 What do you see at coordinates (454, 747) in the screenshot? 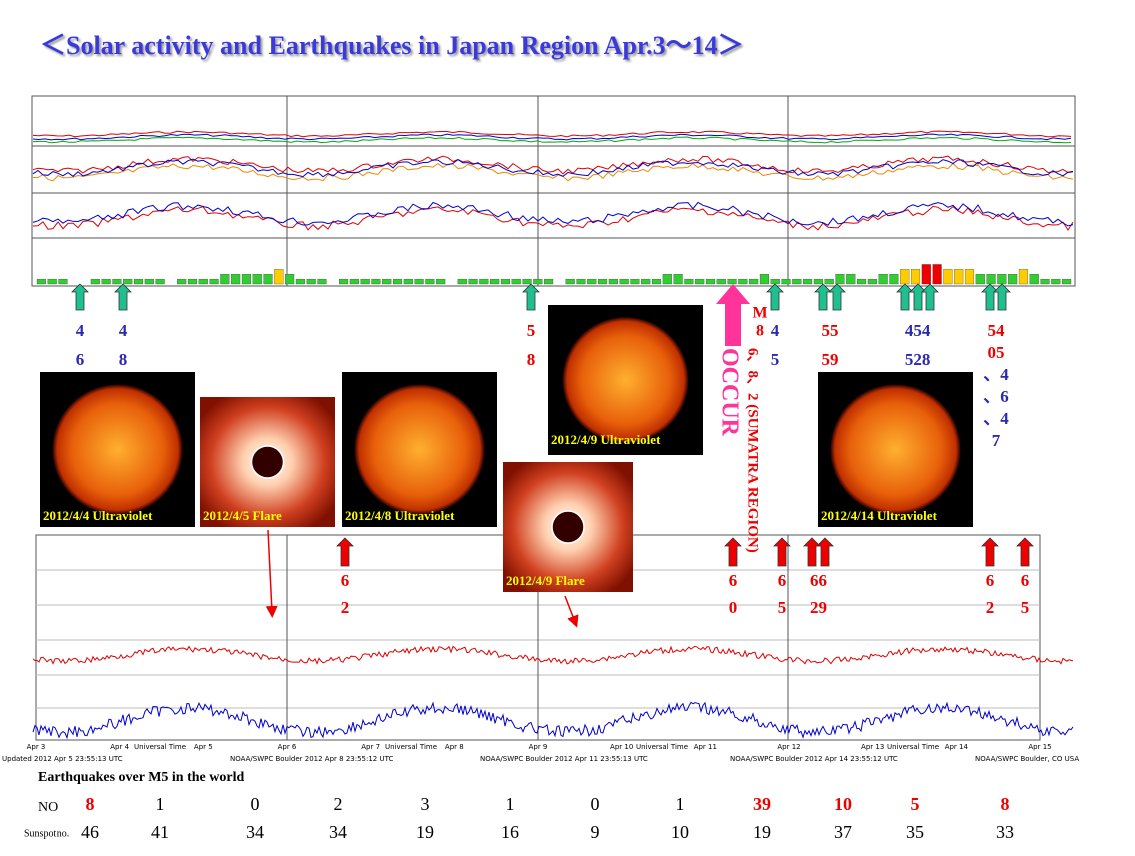
I see `x-tick-label: Apr 8` at bounding box center [454, 747].